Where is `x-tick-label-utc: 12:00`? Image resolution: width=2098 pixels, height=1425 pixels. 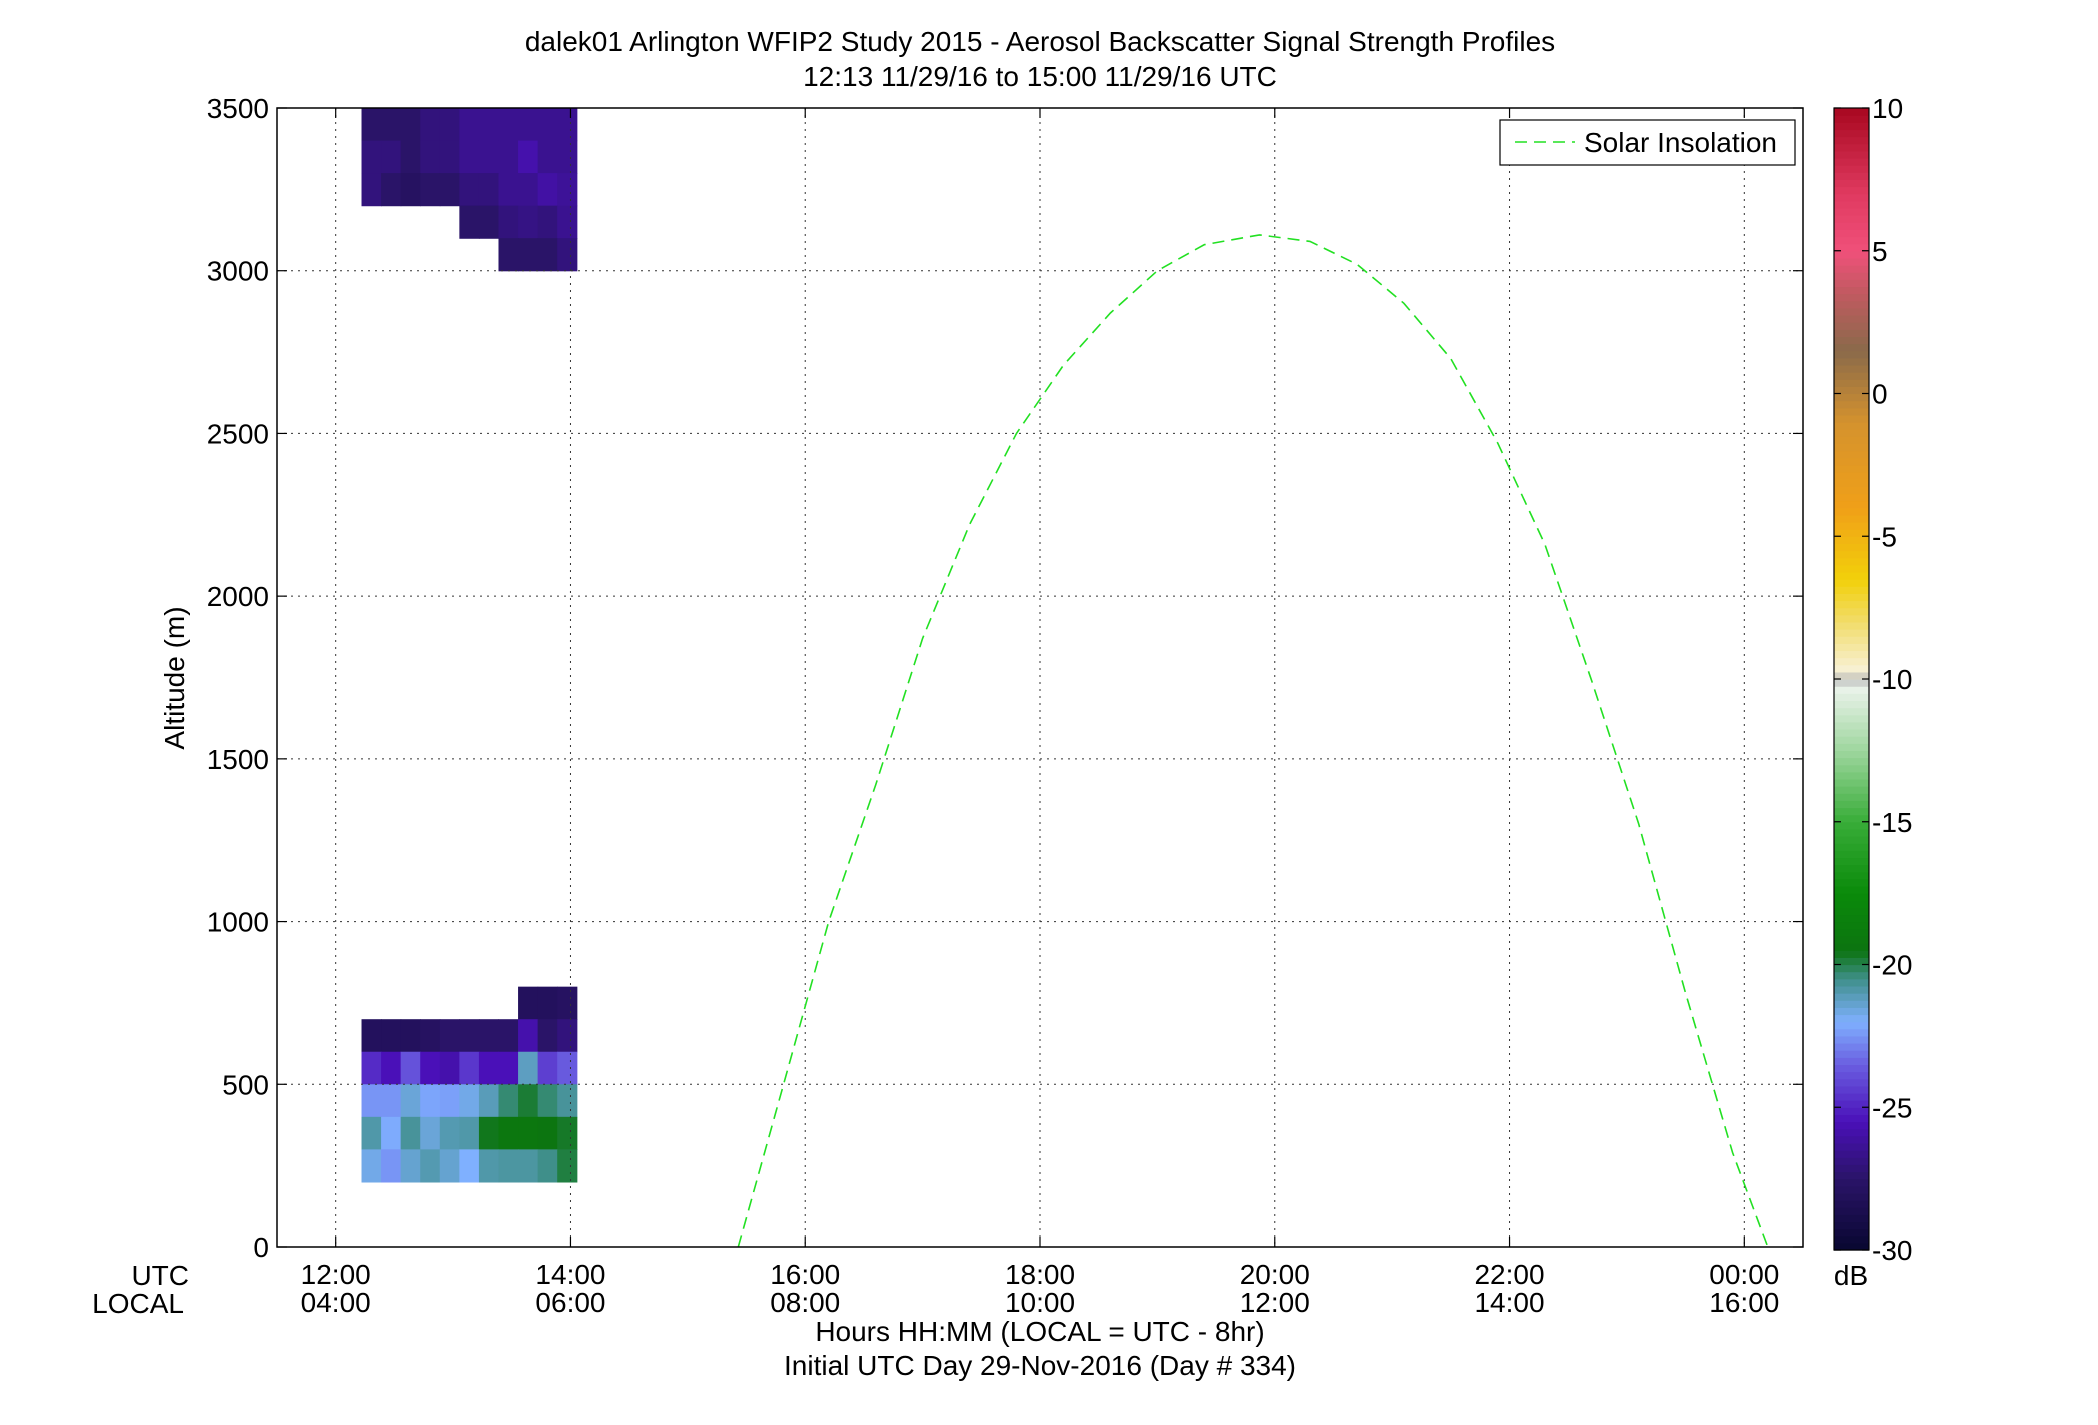
x-tick-label-utc: 12:00 is located at coordinates (336, 1274).